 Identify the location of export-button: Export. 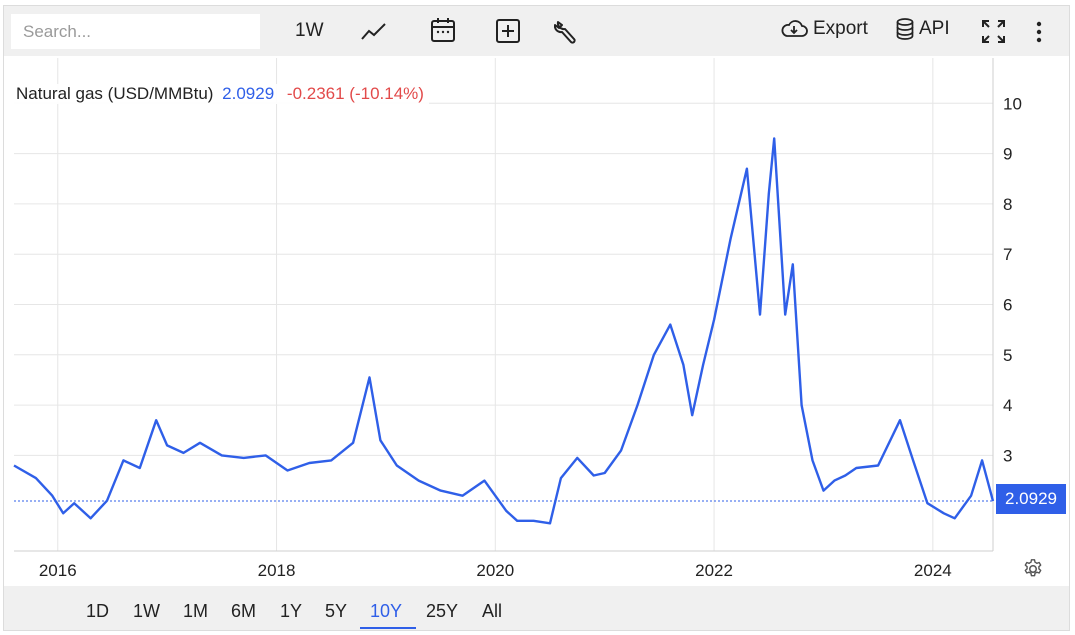
(824, 29).